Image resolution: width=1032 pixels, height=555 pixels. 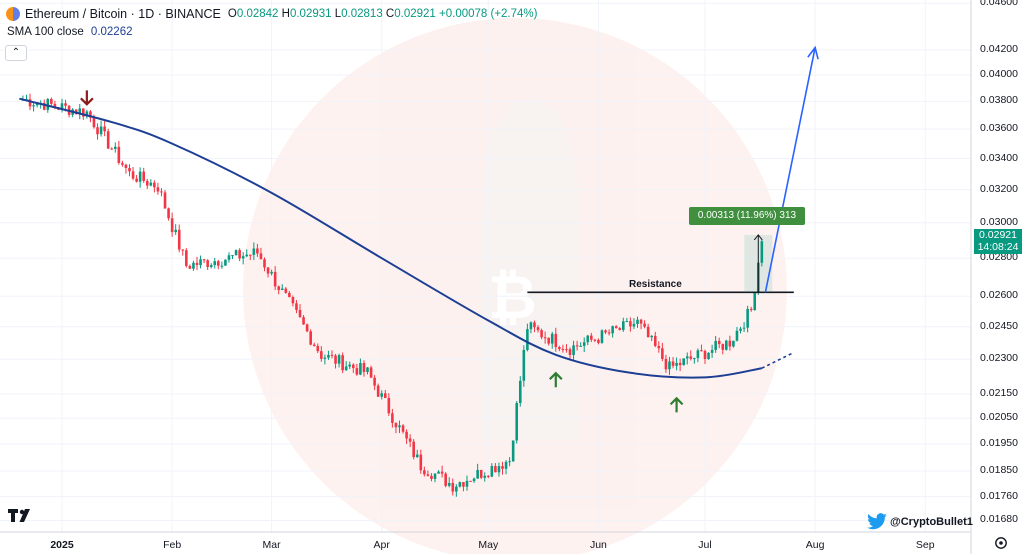 I want to click on measure-arrowhead, so click(x=758, y=237).